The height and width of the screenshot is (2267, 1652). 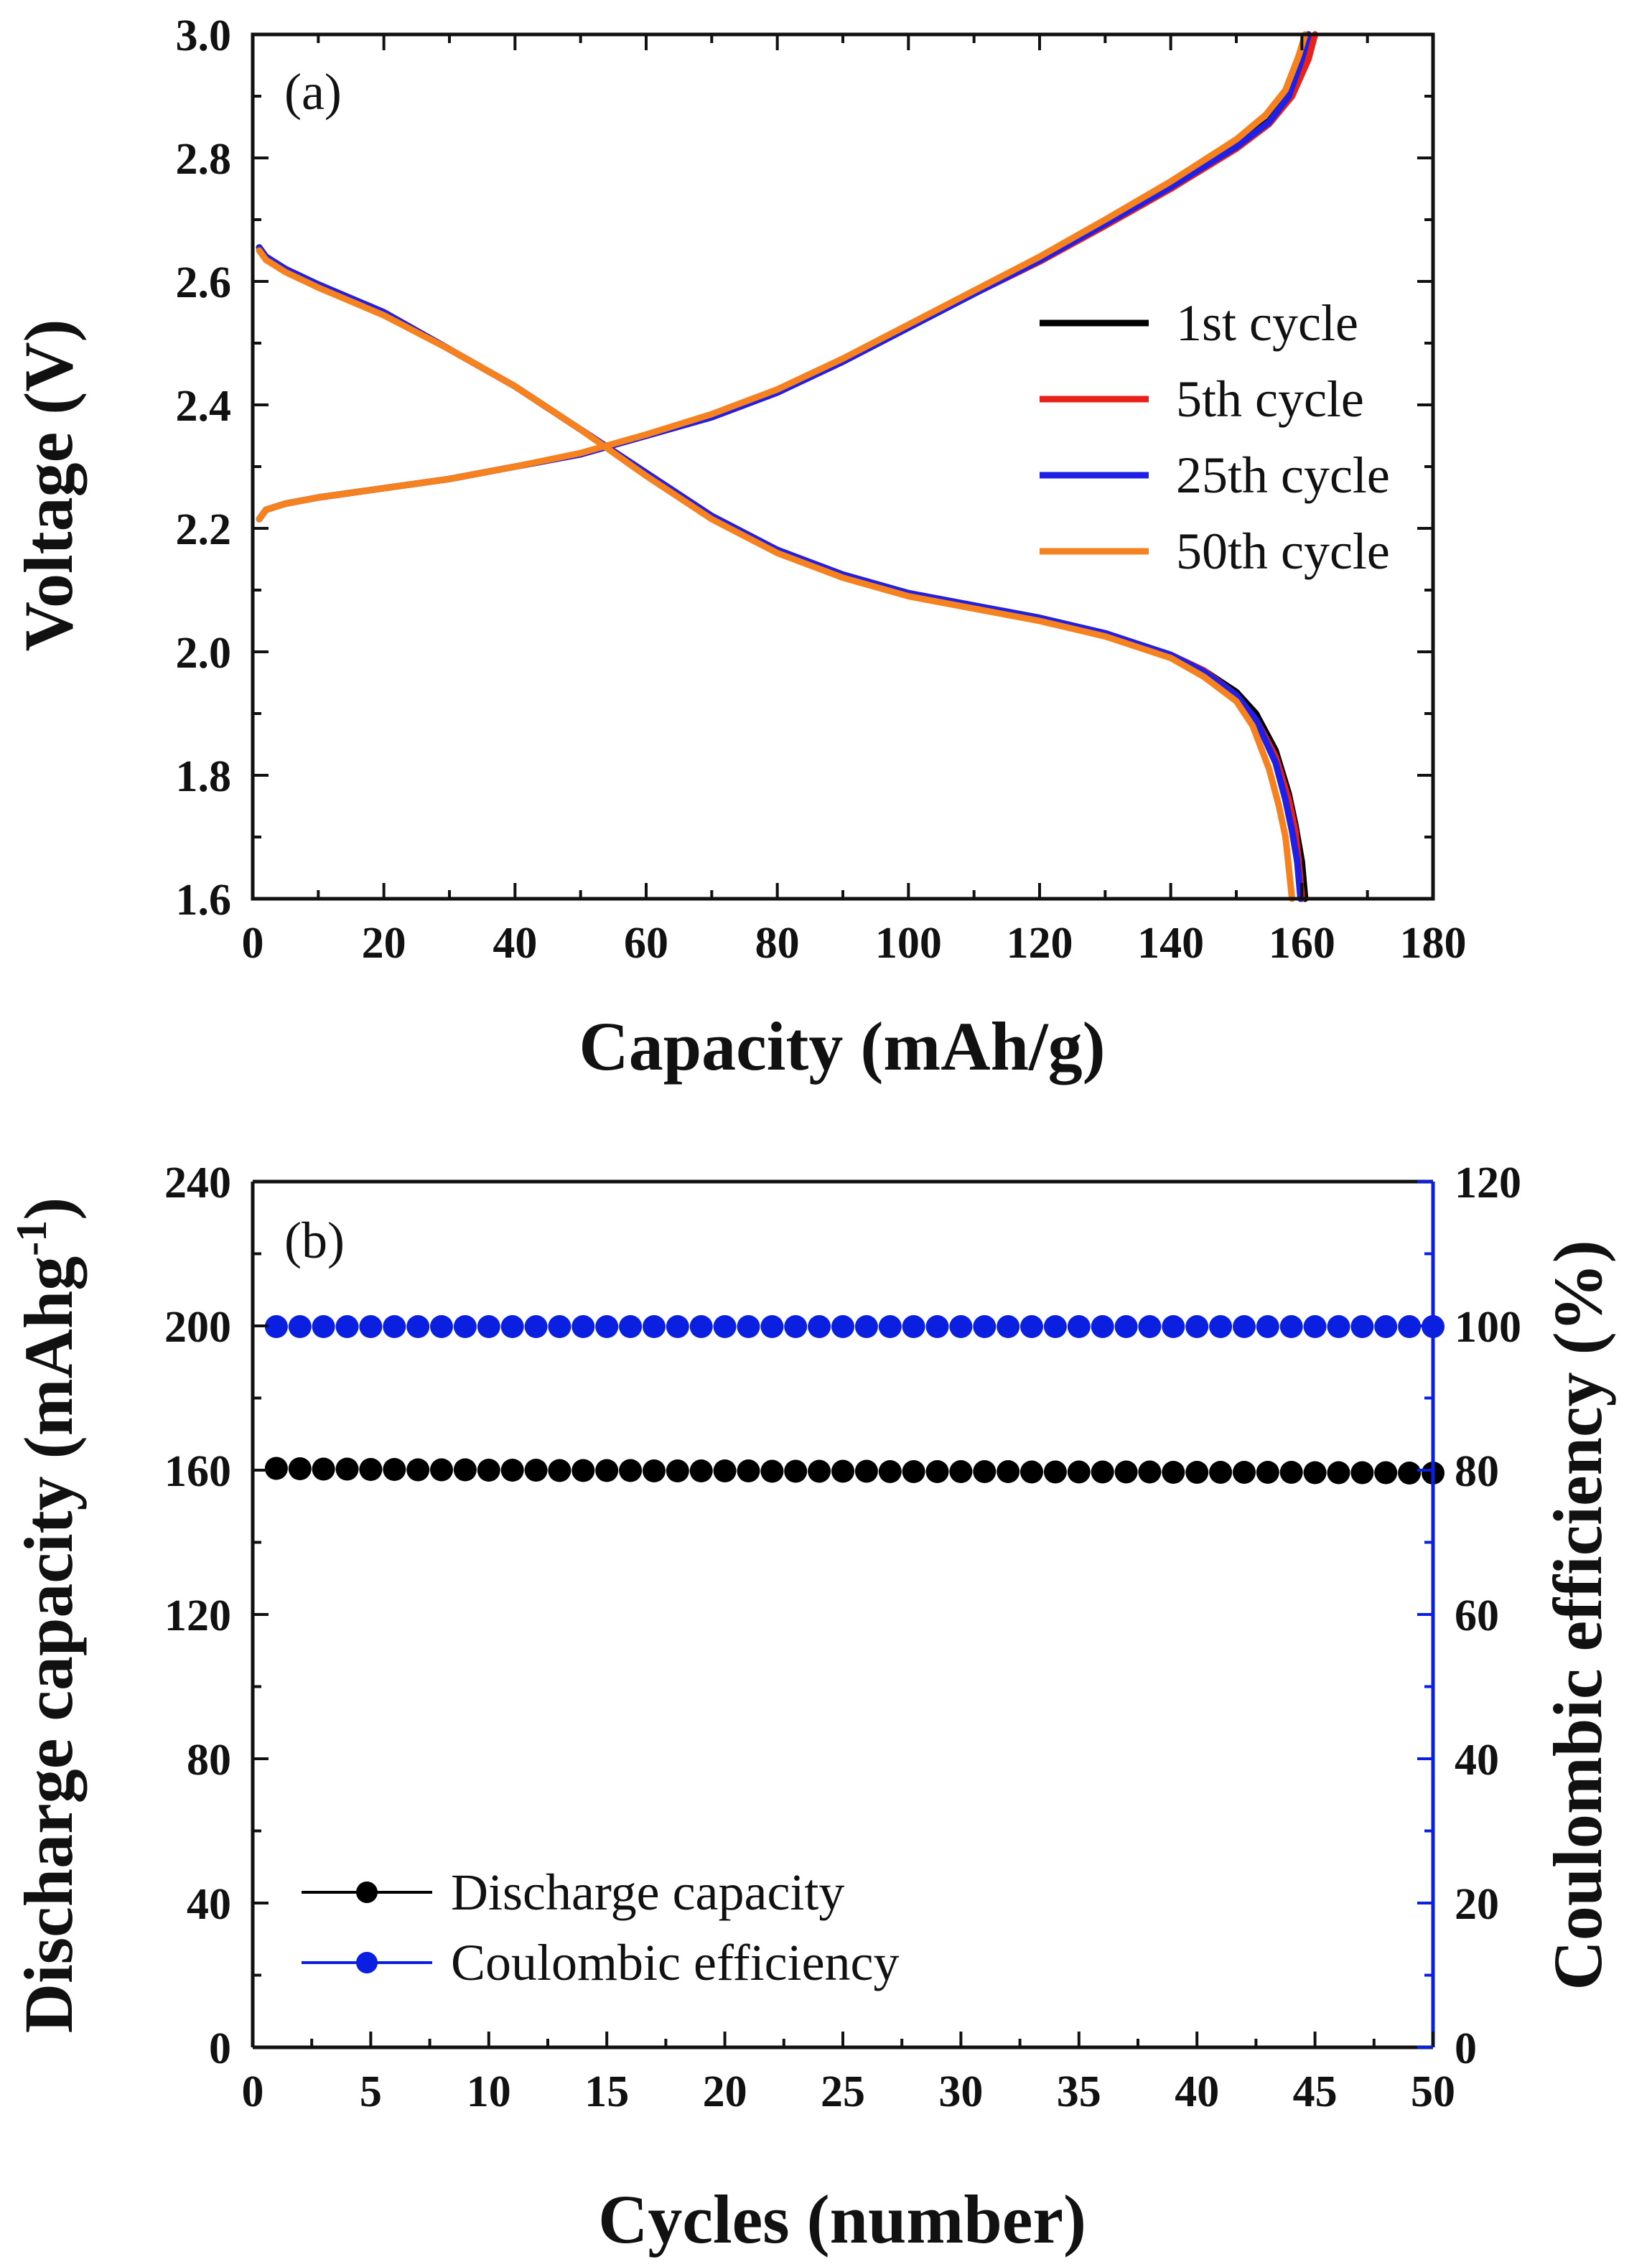 What do you see at coordinates (1302, 944) in the screenshot?
I see `x-tick-label: 160` at bounding box center [1302, 944].